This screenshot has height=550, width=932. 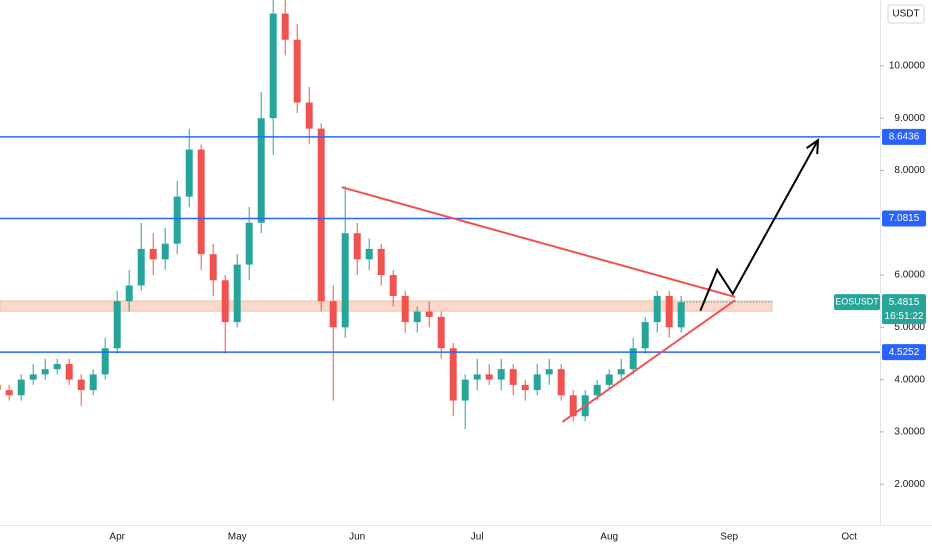 I want to click on y-tick-label: 4.0000, so click(x=909, y=379).